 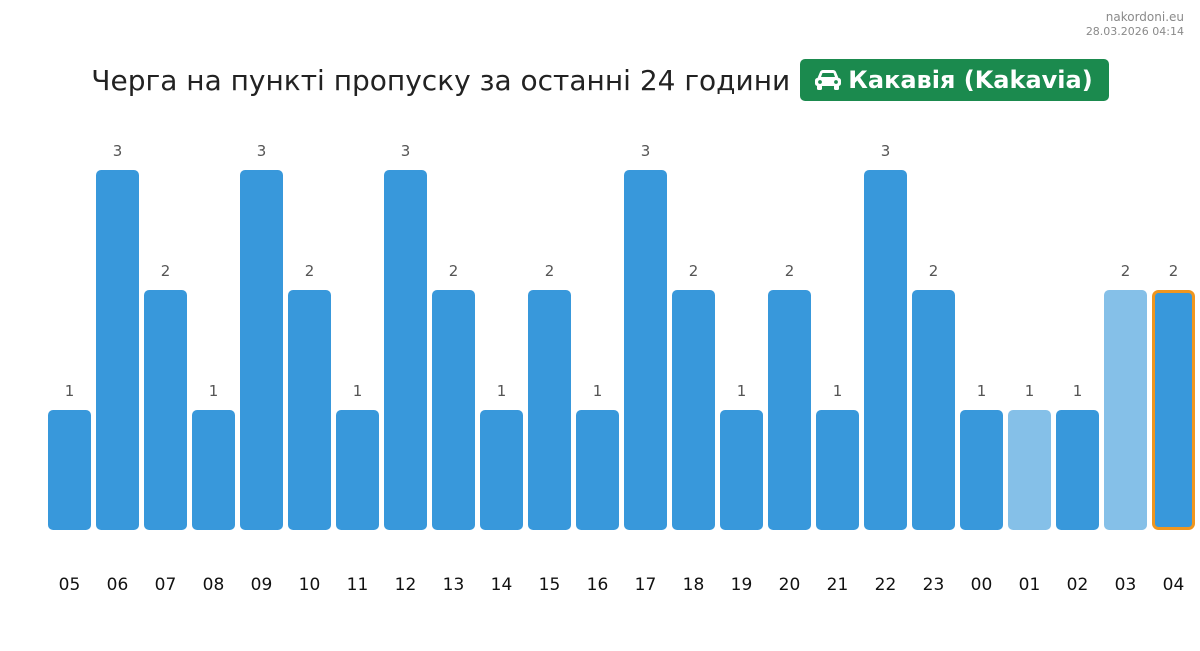 What do you see at coordinates (1174, 271) in the screenshot?
I see `value-label-04: 2` at bounding box center [1174, 271].